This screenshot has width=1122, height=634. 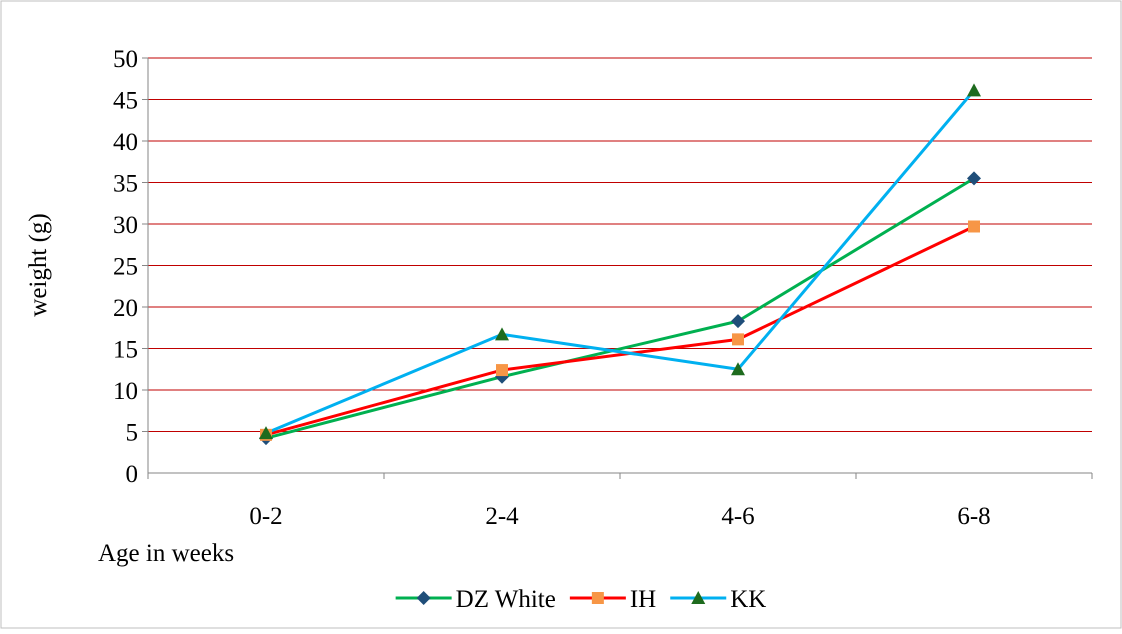 What do you see at coordinates (580, 599) in the screenshot?
I see `legend: DZ White IH KK` at bounding box center [580, 599].